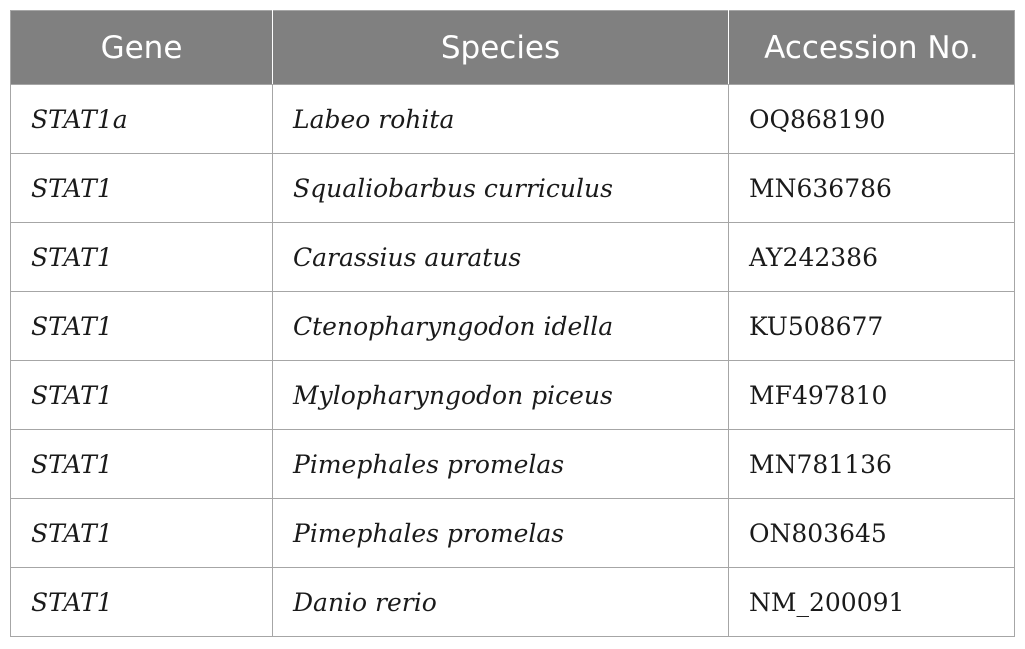 The image size is (1025, 649). Describe the element at coordinates (141, 47) in the screenshot. I see `header-gene: Gene` at that location.